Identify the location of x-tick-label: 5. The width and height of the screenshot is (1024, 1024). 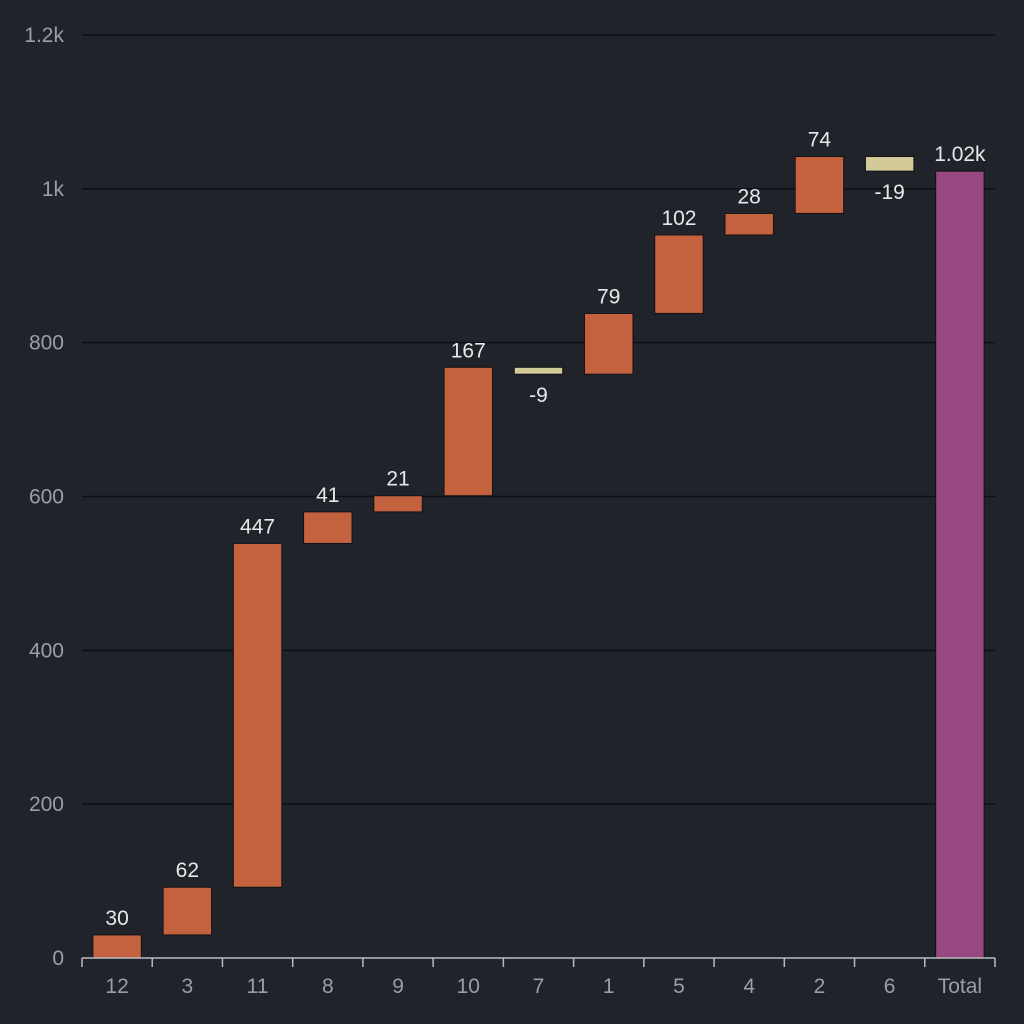
(679, 986).